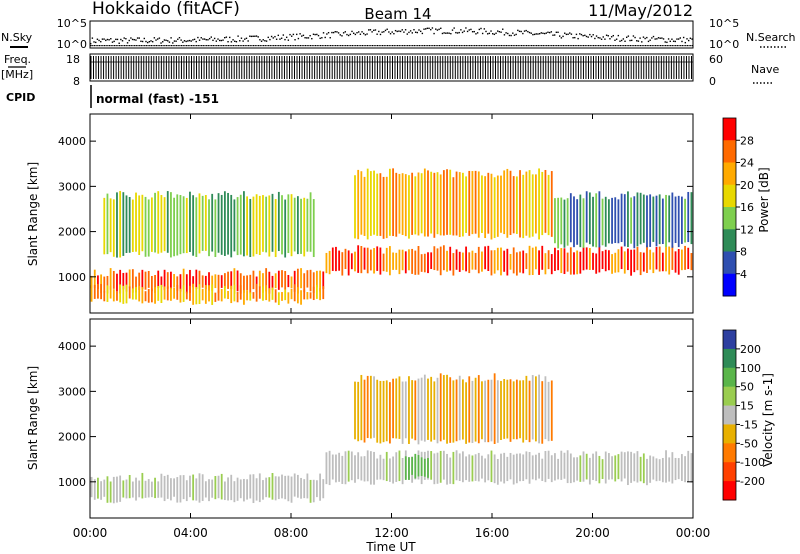  Describe the element at coordinates (693, 533) in the screenshot. I see `x-tick-label: 00:00` at that location.